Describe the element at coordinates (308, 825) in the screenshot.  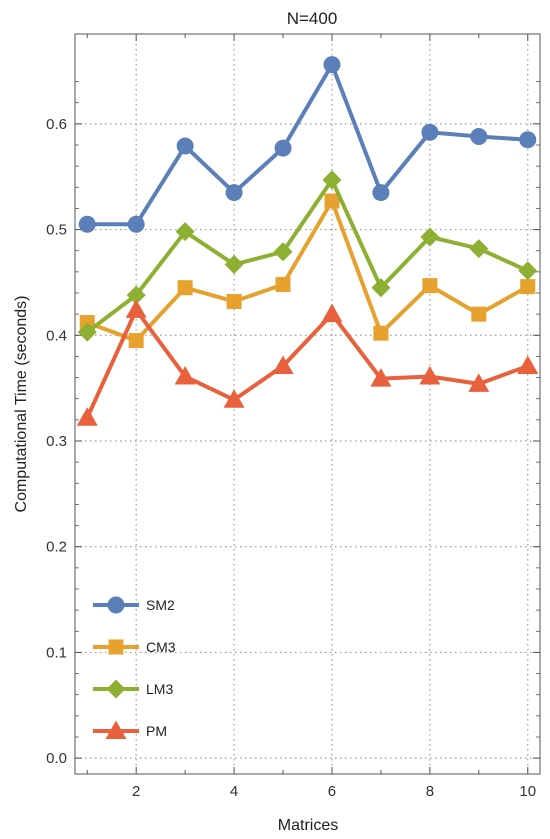
I see `x-axis-label: Matrices` at that location.